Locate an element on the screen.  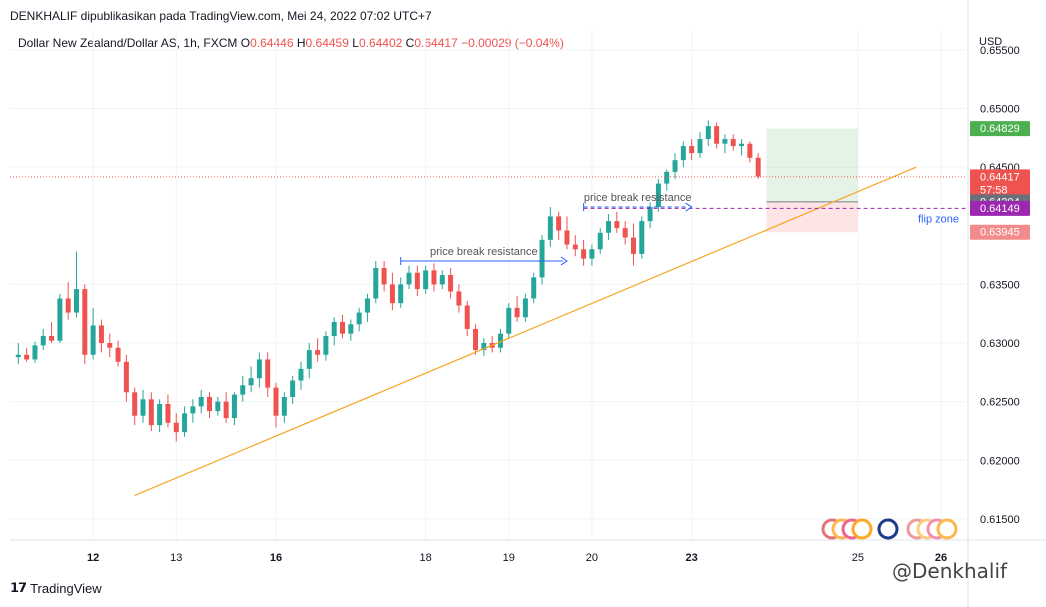
long-position-tool is located at coordinates (812, 180).